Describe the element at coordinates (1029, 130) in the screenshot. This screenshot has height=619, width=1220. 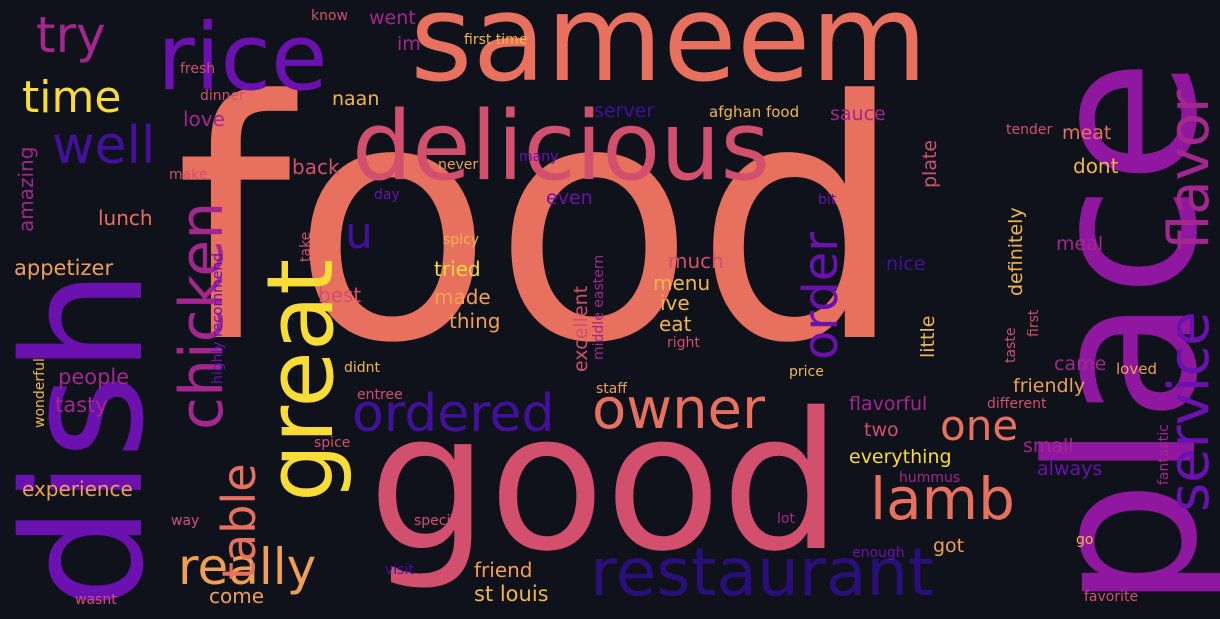
I see `word-tender: tender` at that location.